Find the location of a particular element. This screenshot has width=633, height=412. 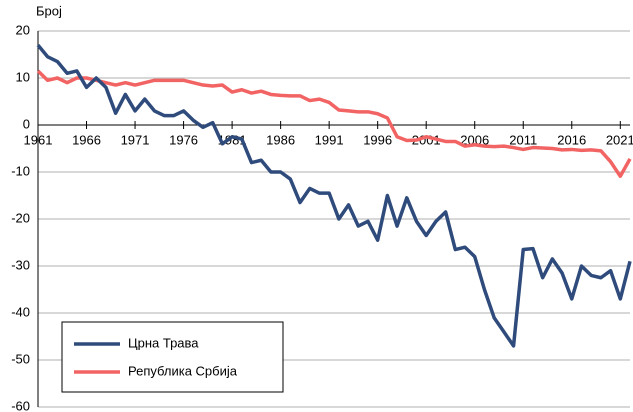

x-tick-label: 2011 is located at coordinates (523, 139).